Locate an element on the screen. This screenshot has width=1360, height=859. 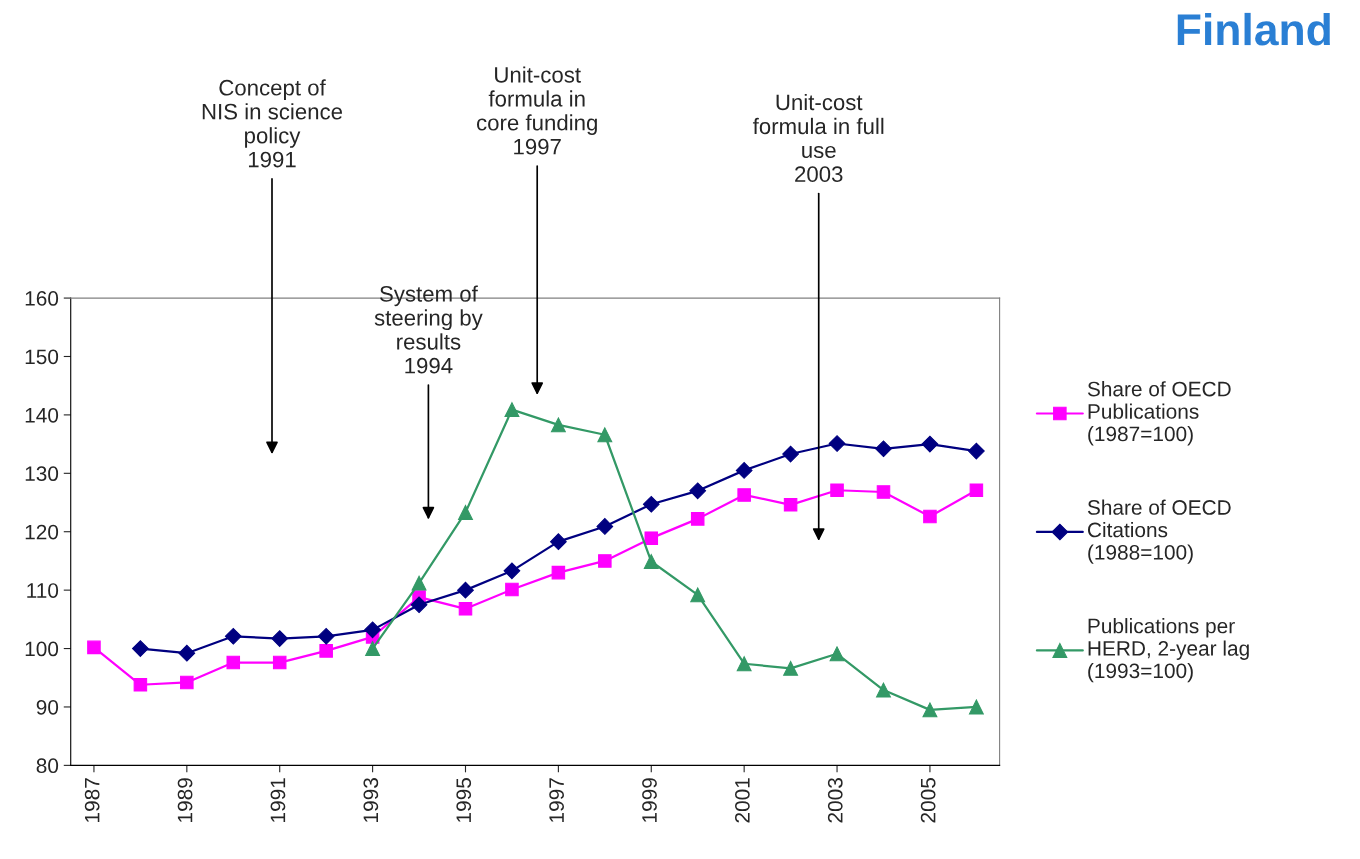
y-tick-label: 110 is located at coordinates (43, 590).